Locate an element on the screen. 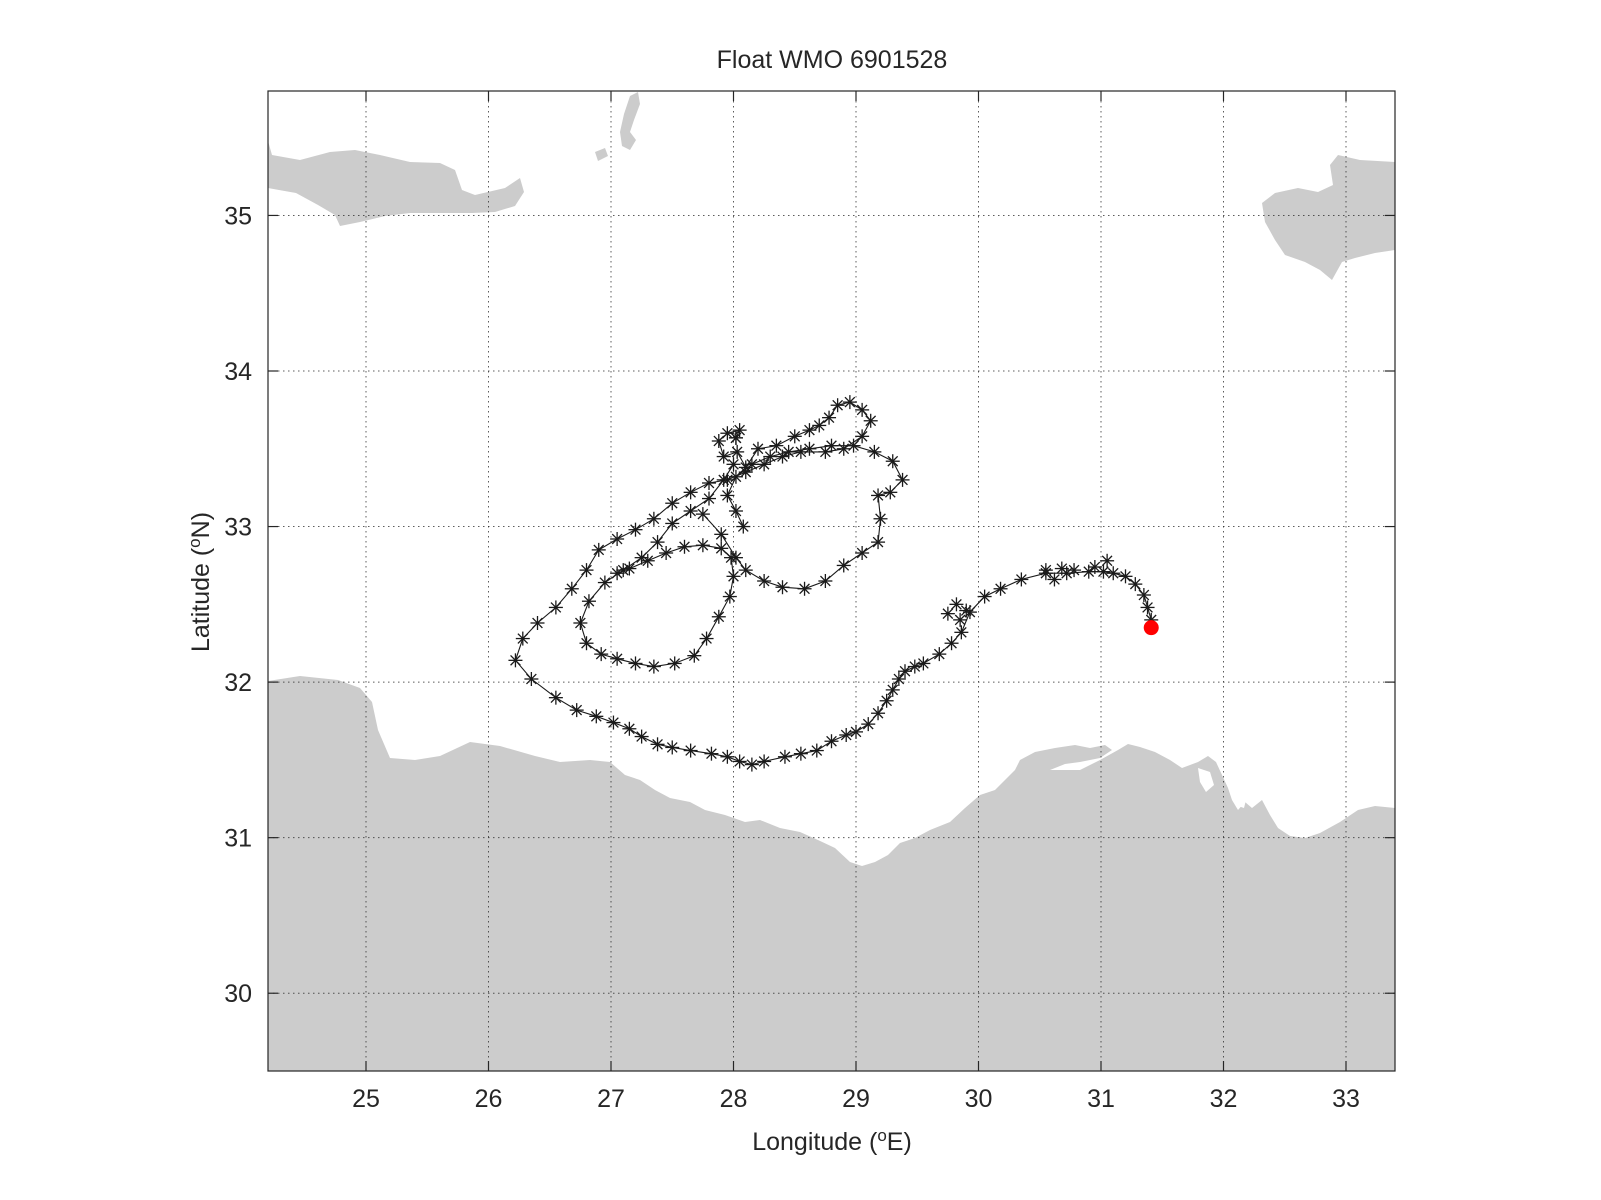  track-markers is located at coordinates (833, 583).